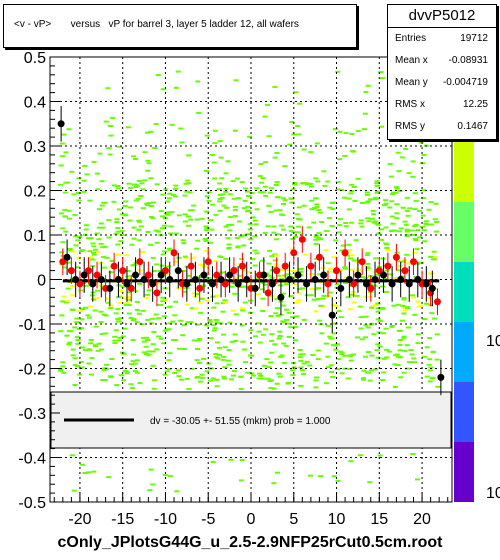 The height and width of the screenshot is (560, 500). What do you see at coordinates (41, 281) in the screenshot?
I see `y-tick-label: 0` at bounding box center [41, 281].